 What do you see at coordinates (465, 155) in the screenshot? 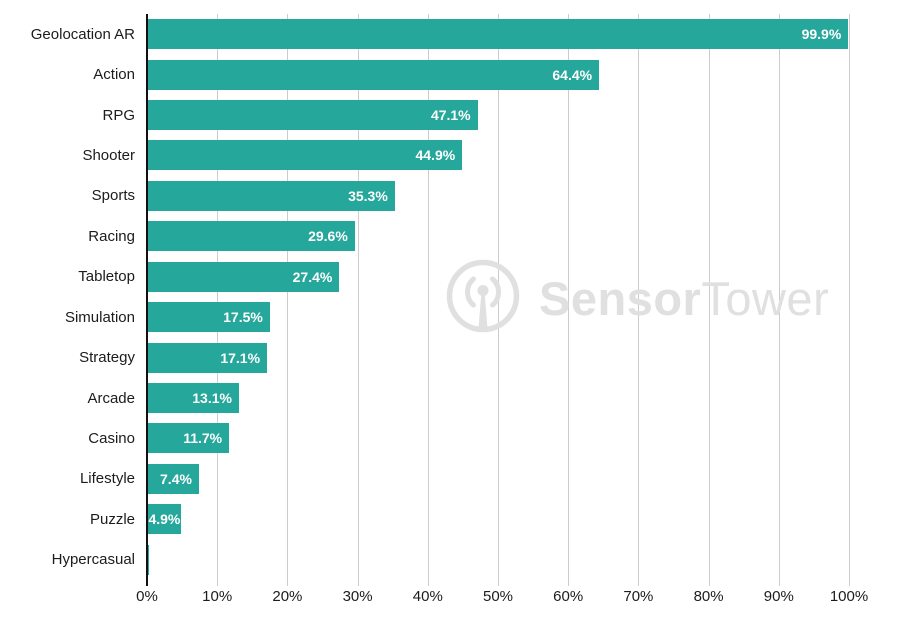
I see `bar-row: Shooter 44.9%` at bounding box center [465, 155].